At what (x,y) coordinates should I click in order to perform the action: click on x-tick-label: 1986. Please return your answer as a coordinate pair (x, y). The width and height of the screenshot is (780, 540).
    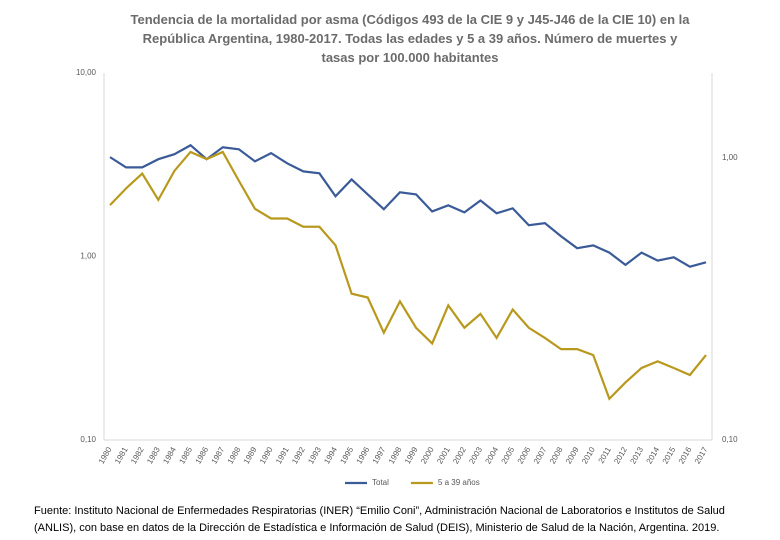
    Looking at the image, I should click on (202, 455).